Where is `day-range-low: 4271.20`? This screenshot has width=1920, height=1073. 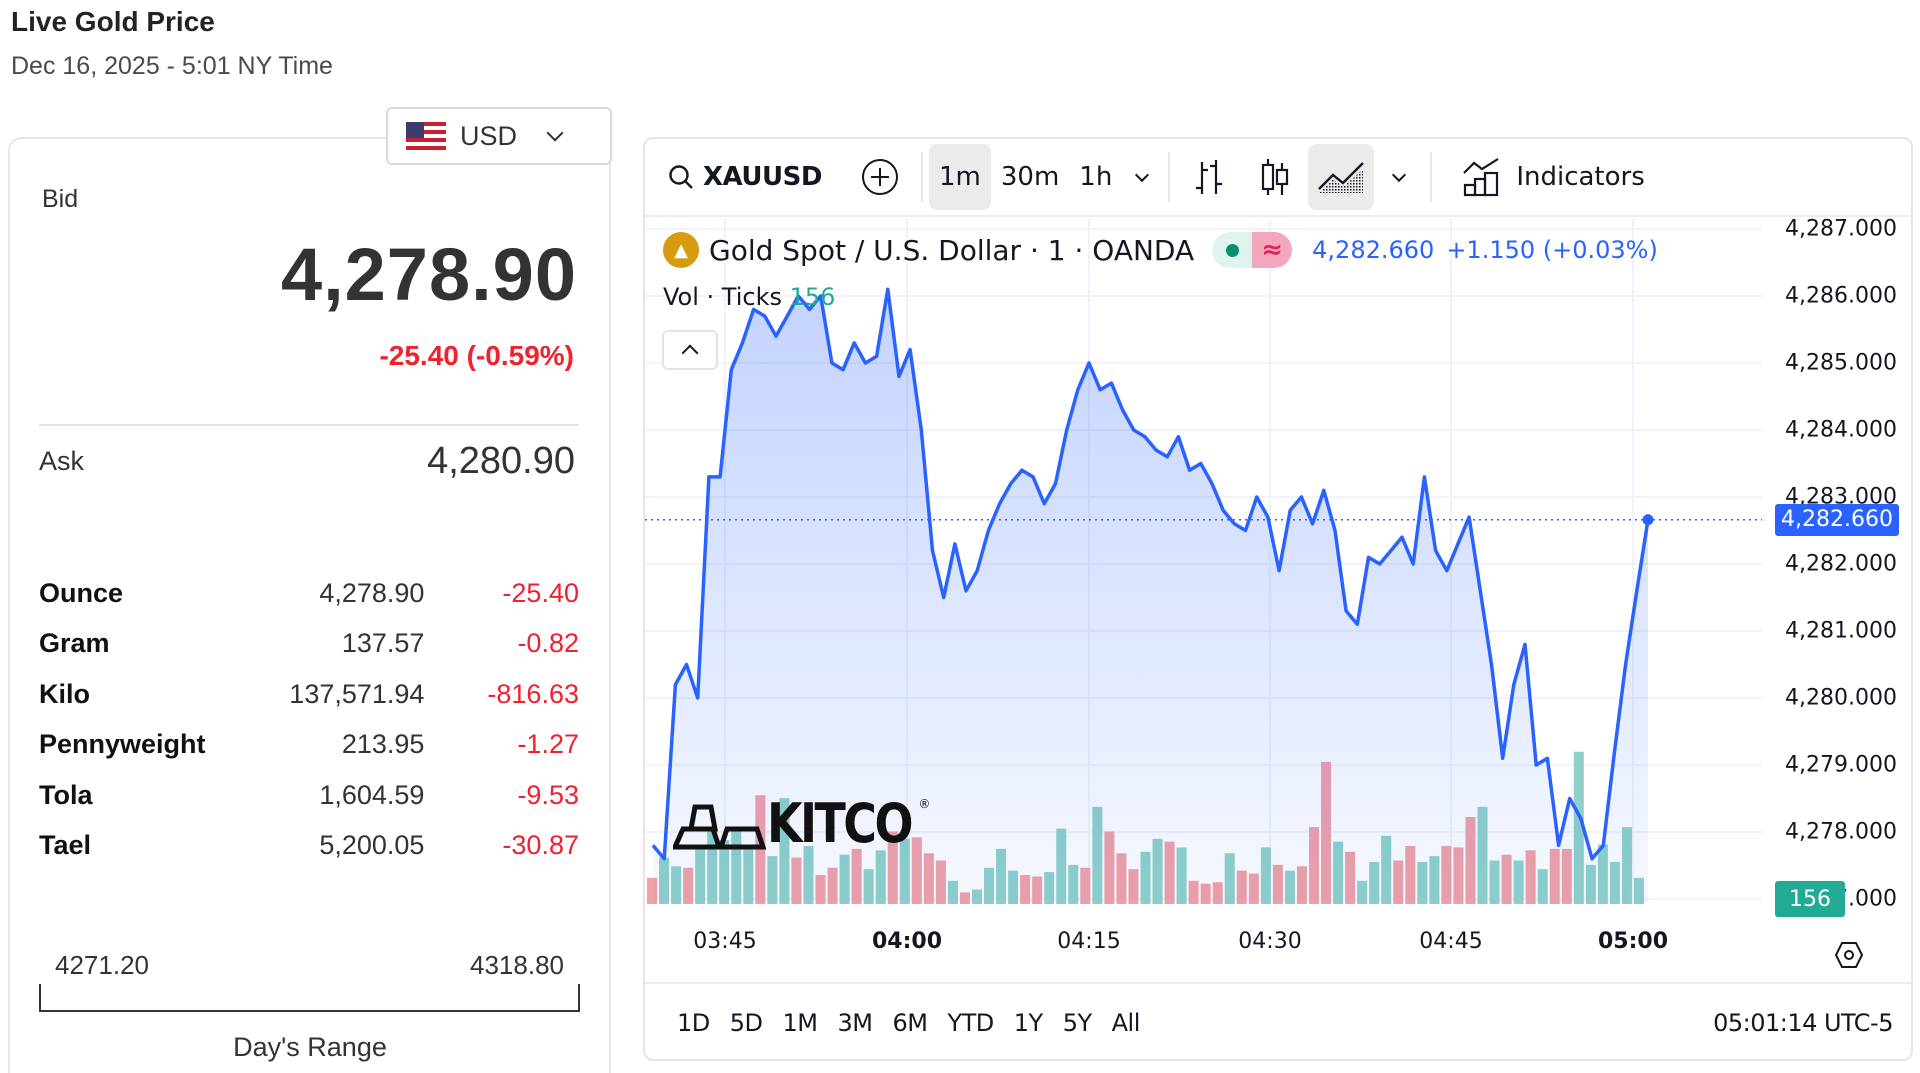
day-range-low: 4271.20 is located at coordinates (102, 965).